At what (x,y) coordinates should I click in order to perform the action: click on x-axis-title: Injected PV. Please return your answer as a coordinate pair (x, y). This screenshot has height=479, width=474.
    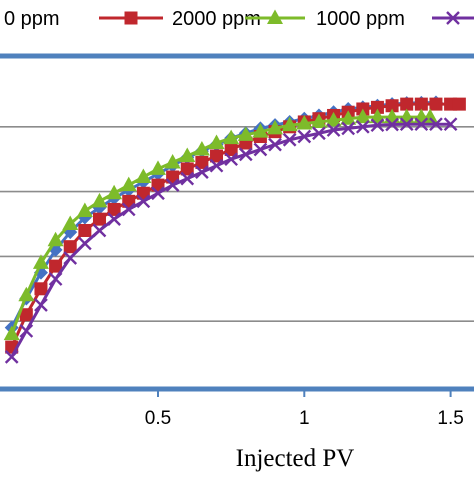
    Looking at the image, I should click on (295, 458).